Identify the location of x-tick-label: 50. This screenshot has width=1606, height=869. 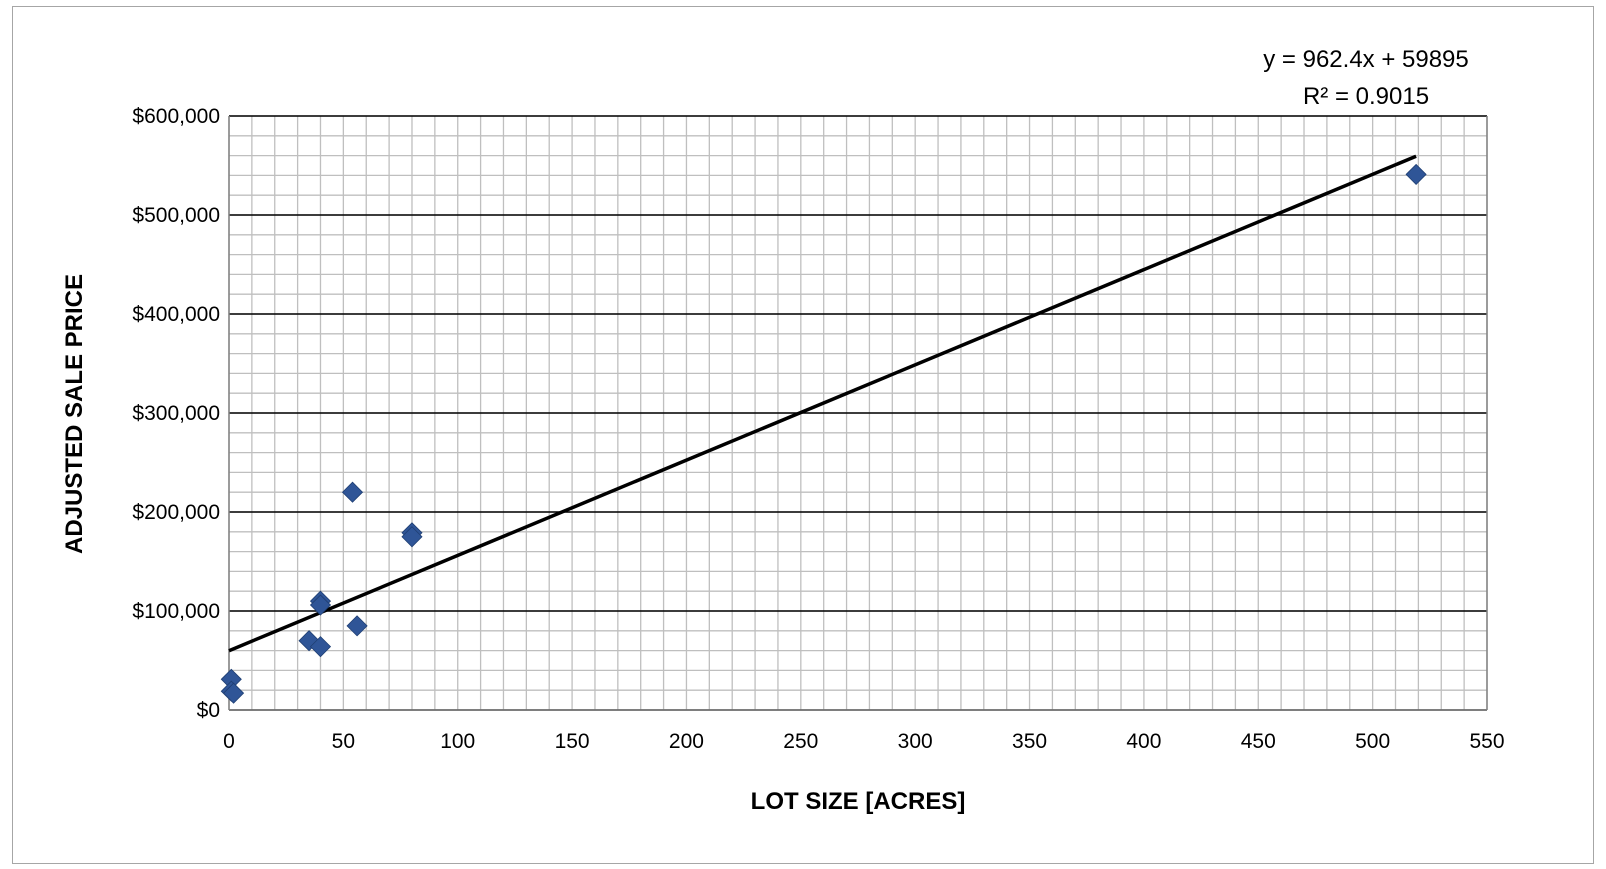
(343, 741).